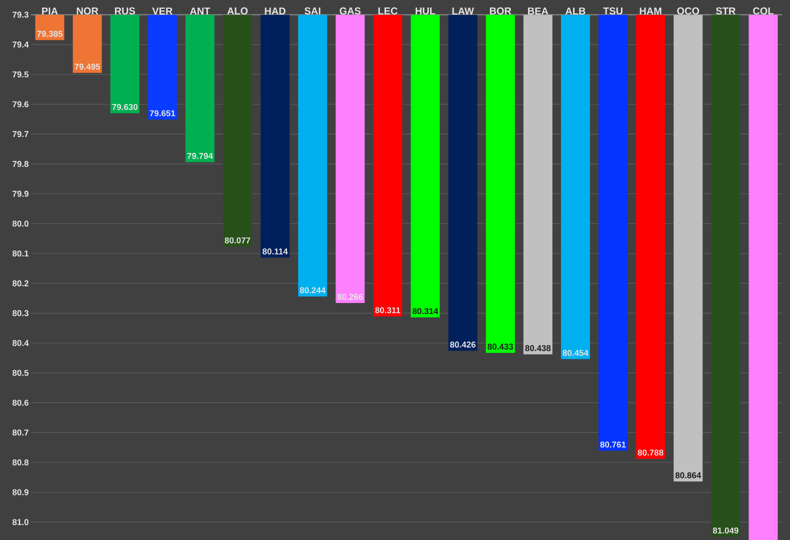  Describe the element at coordinates (313, 290) in the screenshot. I see `data-label: 80.244` at that location.